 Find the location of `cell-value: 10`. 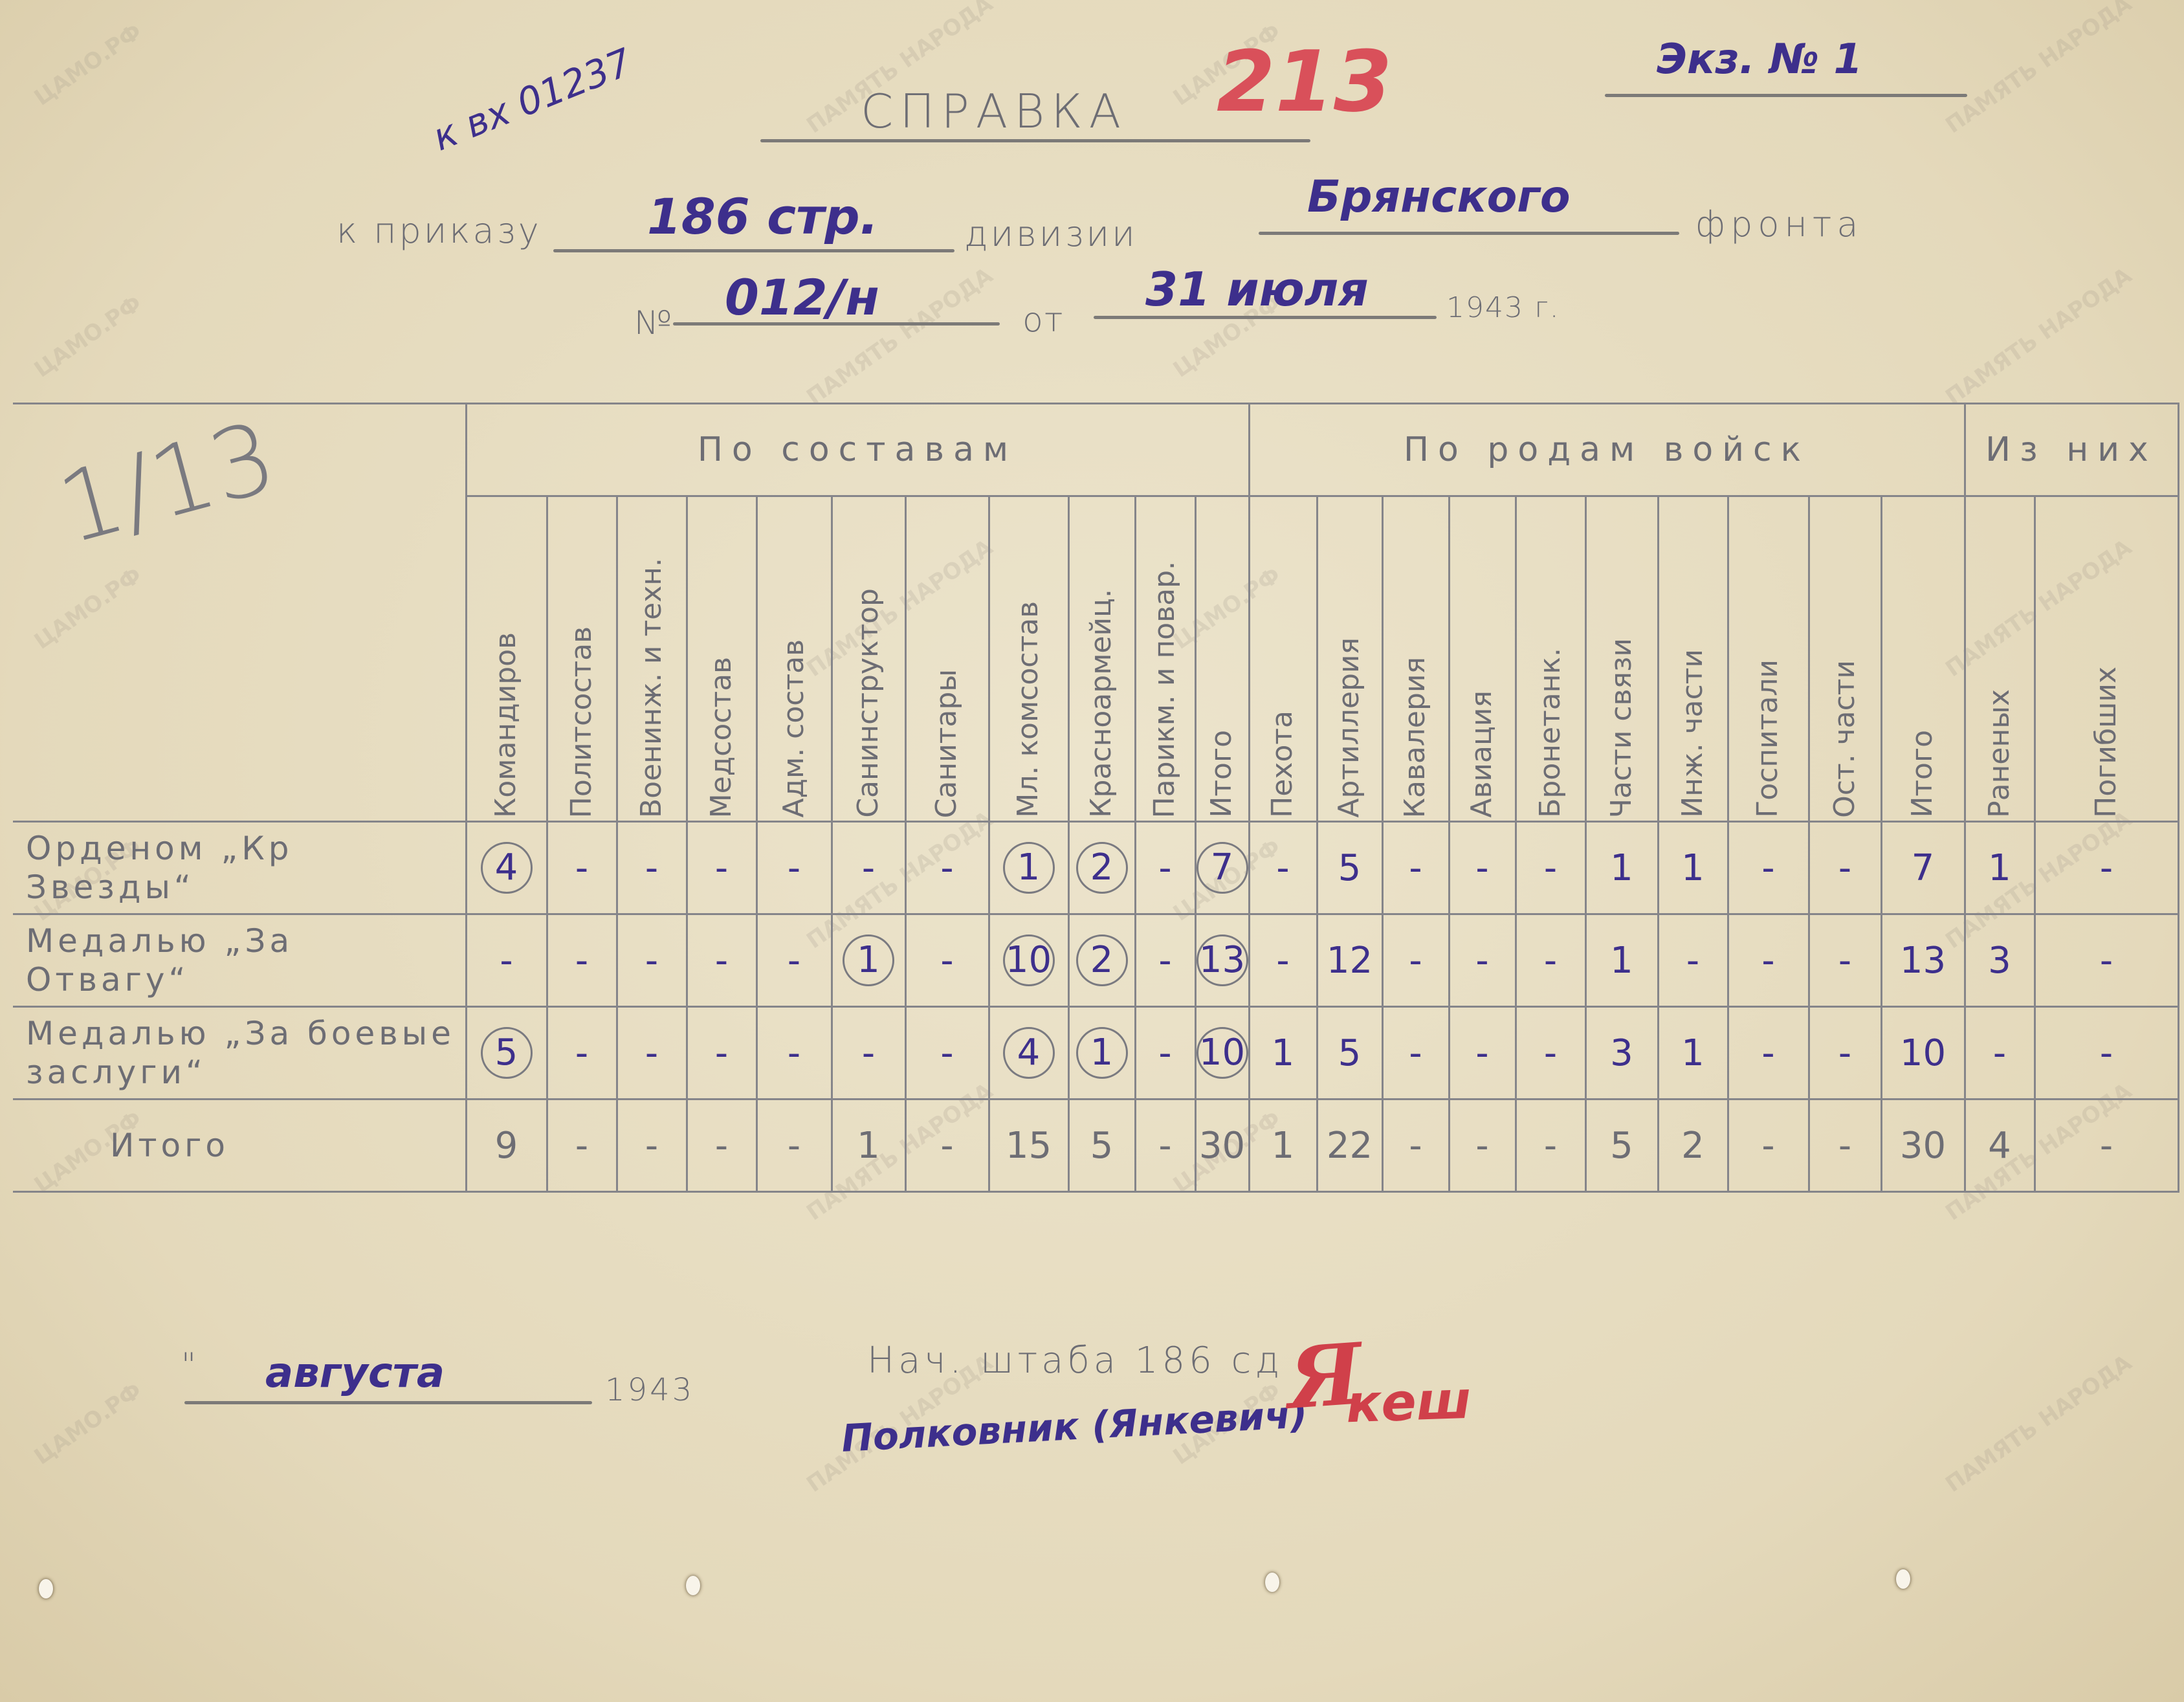

cell-value: 10 is located at coordinates (1923, 1053).